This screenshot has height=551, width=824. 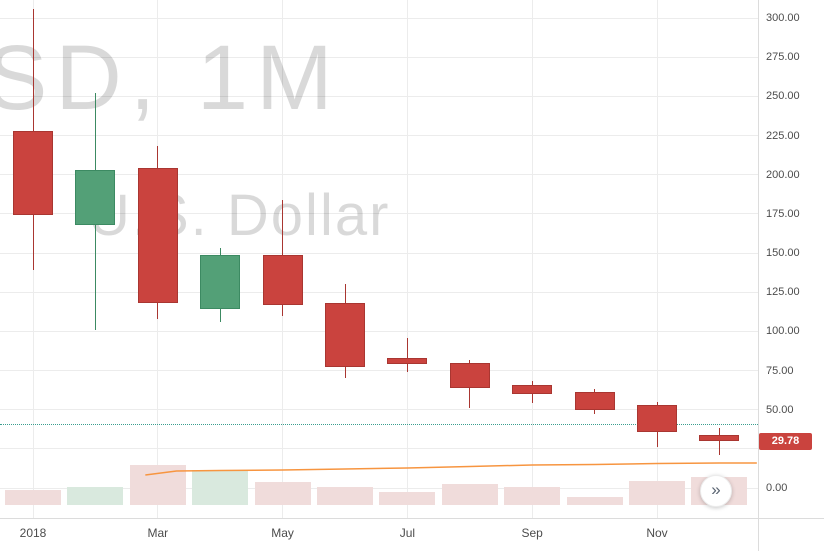 I want to click on time-axis: 2018 Mar May Jul Sep Nov, so click(x=379, y=534).